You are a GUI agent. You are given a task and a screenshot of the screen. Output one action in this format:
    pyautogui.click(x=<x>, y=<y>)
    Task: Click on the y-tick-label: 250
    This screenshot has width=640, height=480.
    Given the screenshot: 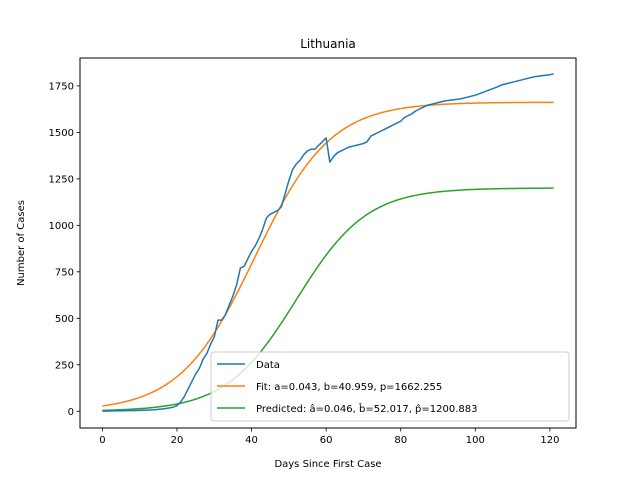 What is the action you would take?
    pyautogui.click(x=64, y=365)
    